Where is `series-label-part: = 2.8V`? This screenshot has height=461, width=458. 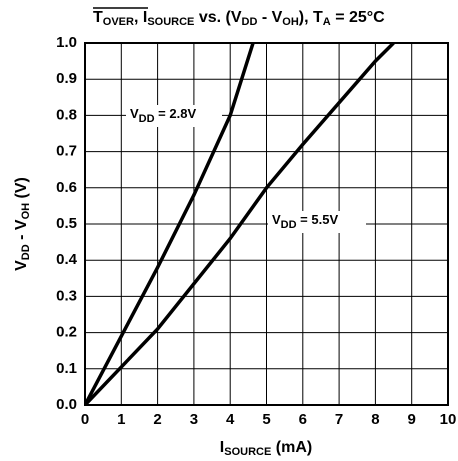
series-label-part: = 2.8V is located at coordinates (176, 113).